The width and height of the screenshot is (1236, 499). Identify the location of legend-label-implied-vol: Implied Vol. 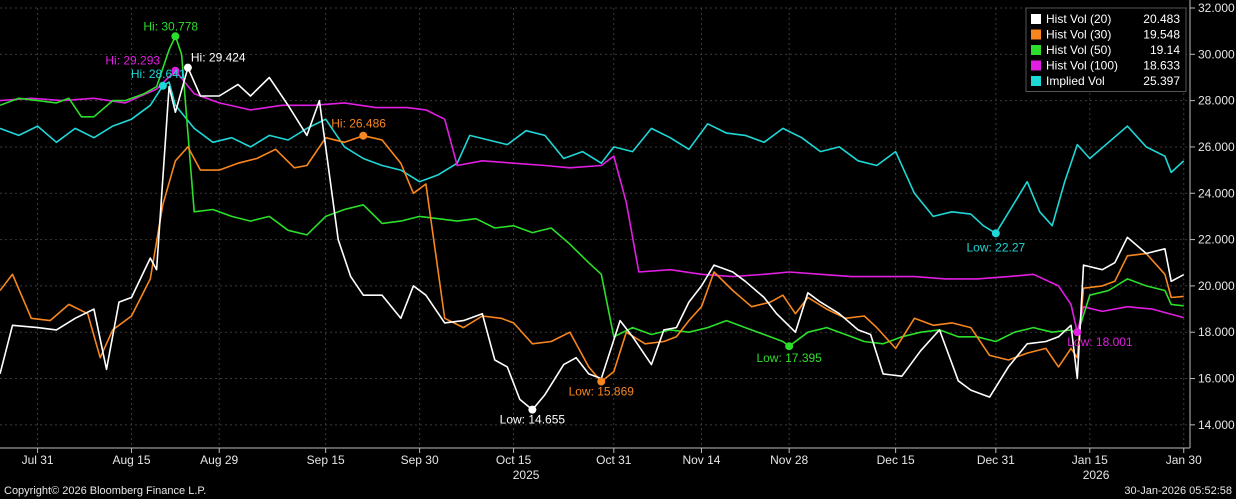
(1075, 81).